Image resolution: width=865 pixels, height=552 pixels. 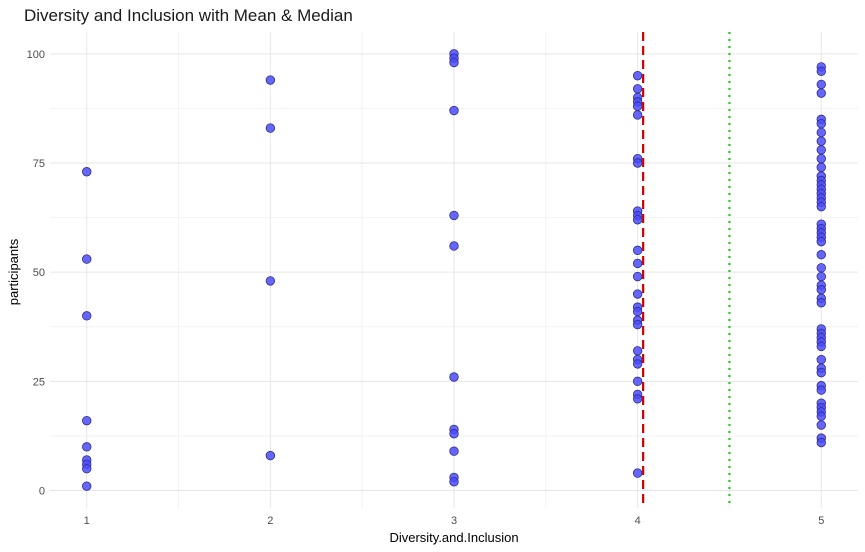 What do you see at coordinates (87, 521) in the screenshot?
I see `x-tick-label: 1` at bounding box center [87, 521].